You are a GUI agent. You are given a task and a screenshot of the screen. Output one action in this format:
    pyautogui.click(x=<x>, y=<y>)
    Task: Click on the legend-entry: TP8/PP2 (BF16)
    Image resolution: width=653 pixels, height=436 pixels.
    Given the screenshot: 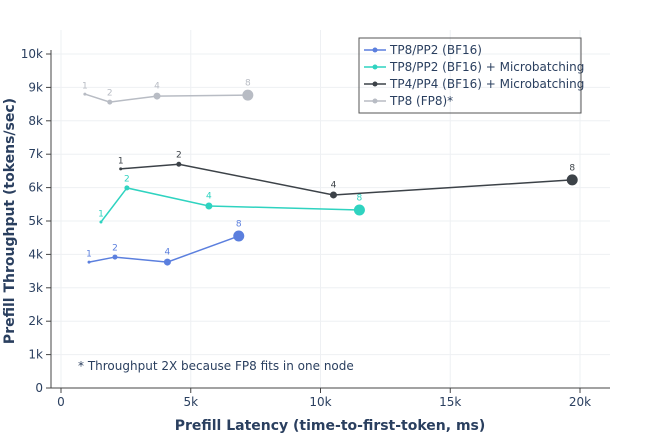 What is the action you would take?
    pyautogui.click(x=435, y=50)
    